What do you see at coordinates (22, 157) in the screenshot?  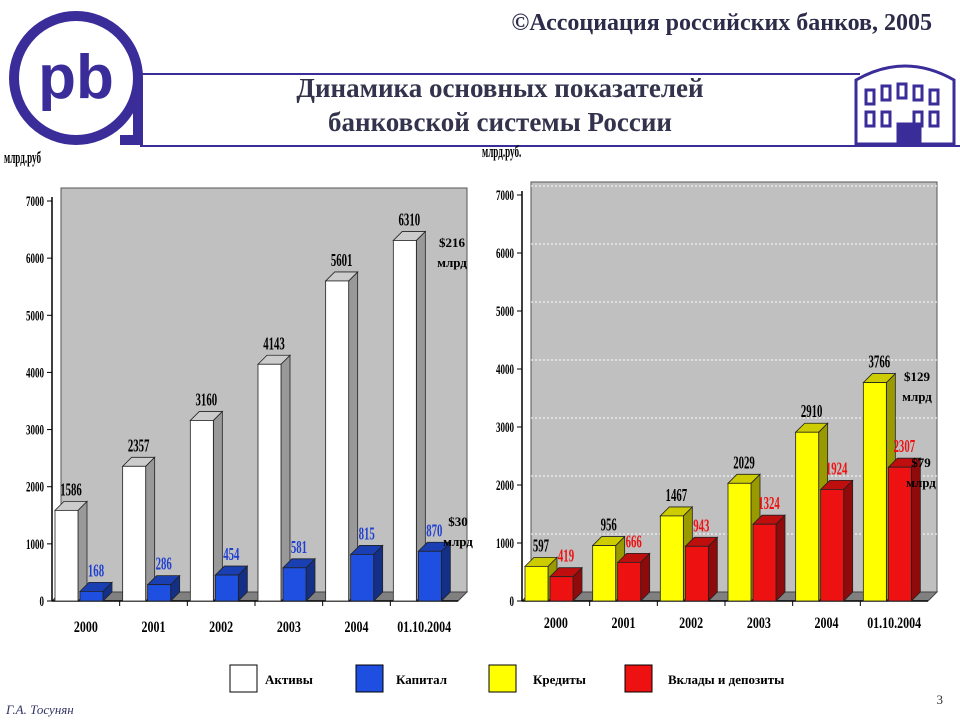 I see `y-axis-label: млрд.руб` at bounding box center [22, 157].